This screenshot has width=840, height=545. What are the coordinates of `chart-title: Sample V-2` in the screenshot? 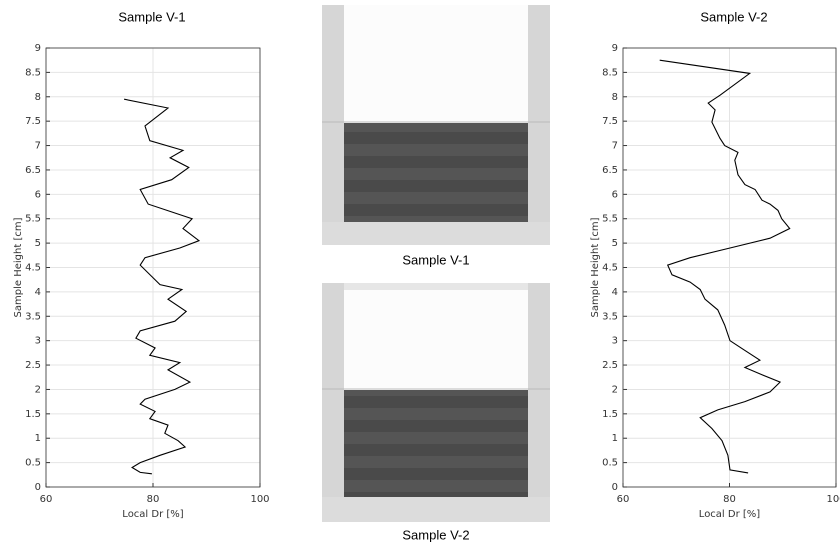 It's located at (733, 16).